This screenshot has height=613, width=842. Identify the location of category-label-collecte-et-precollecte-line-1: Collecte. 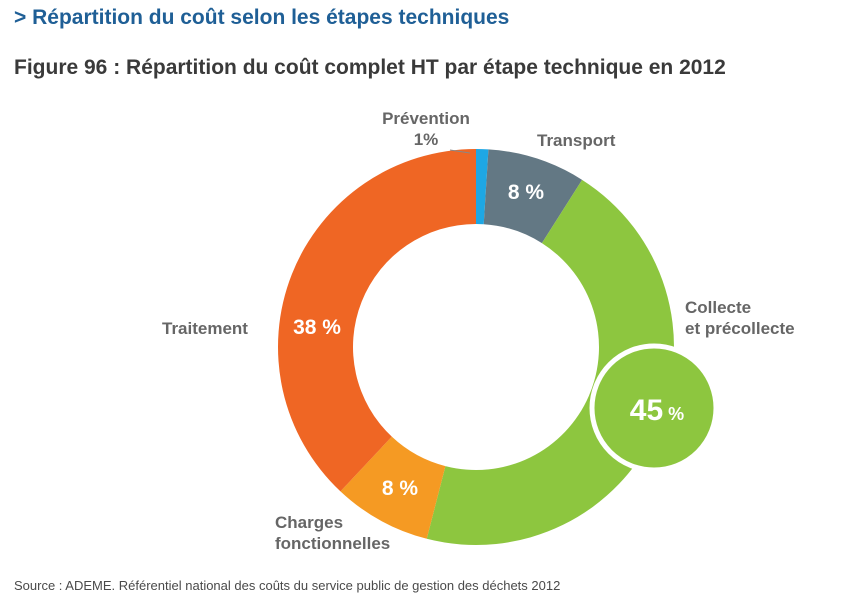
(718, 307).